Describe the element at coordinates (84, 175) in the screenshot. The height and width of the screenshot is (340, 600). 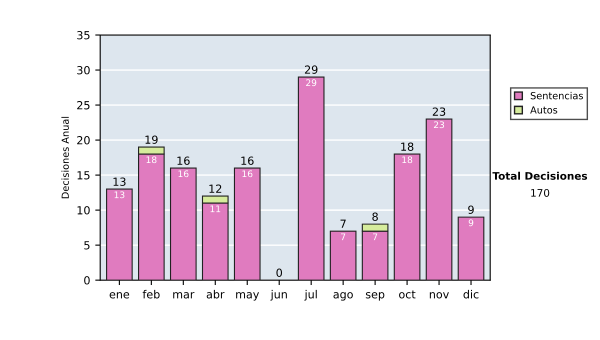
I see `y-tick-label: 15` at that location.